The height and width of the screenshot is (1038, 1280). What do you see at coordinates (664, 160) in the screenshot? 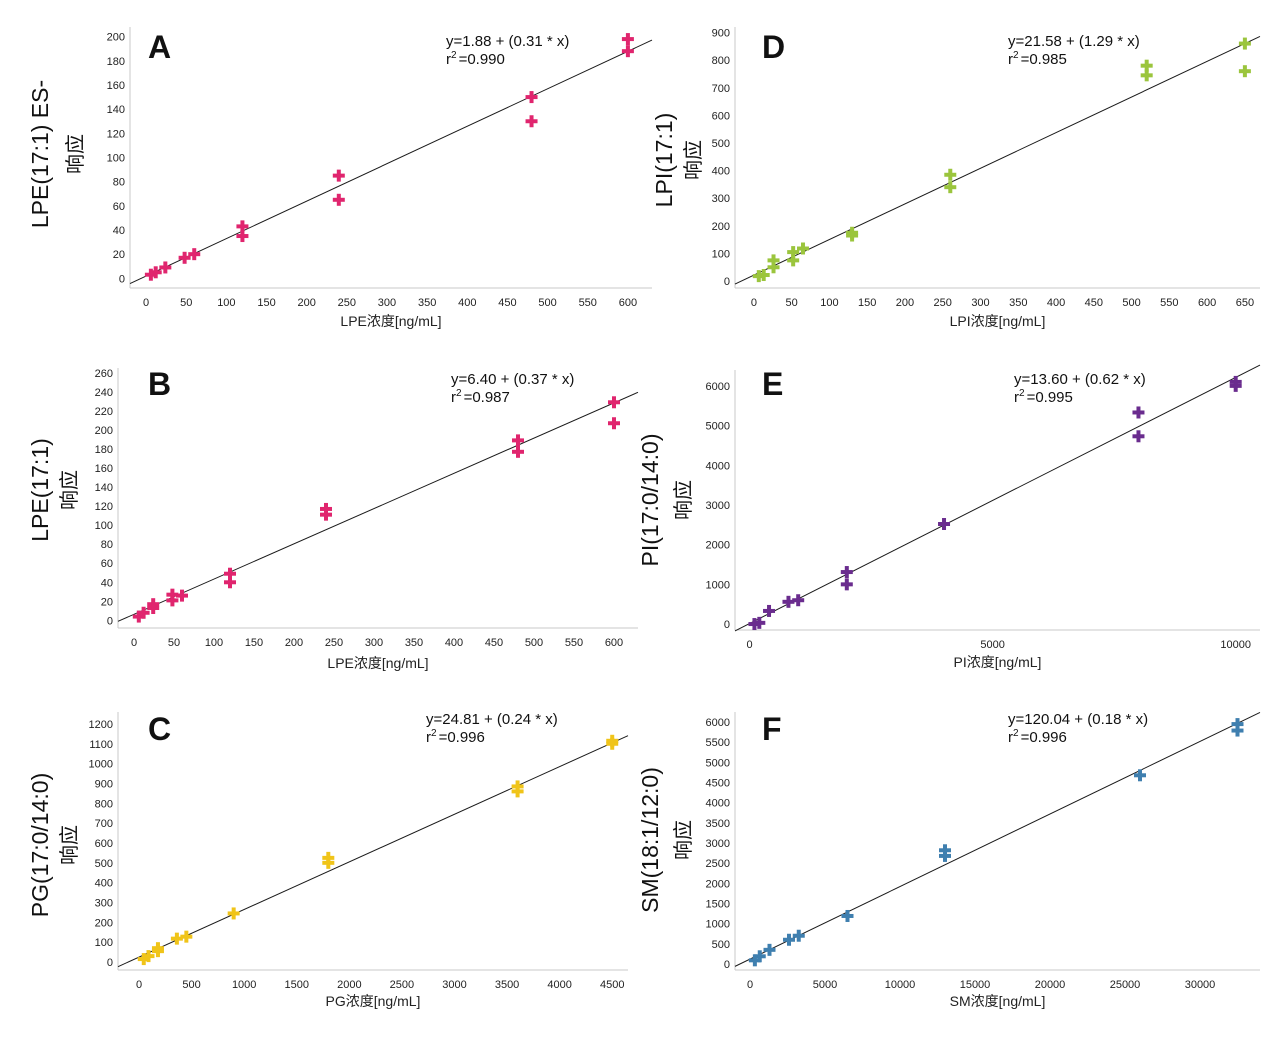
I see `y-axis-label: LPI(17:1)` at bounding box center [664, 160].